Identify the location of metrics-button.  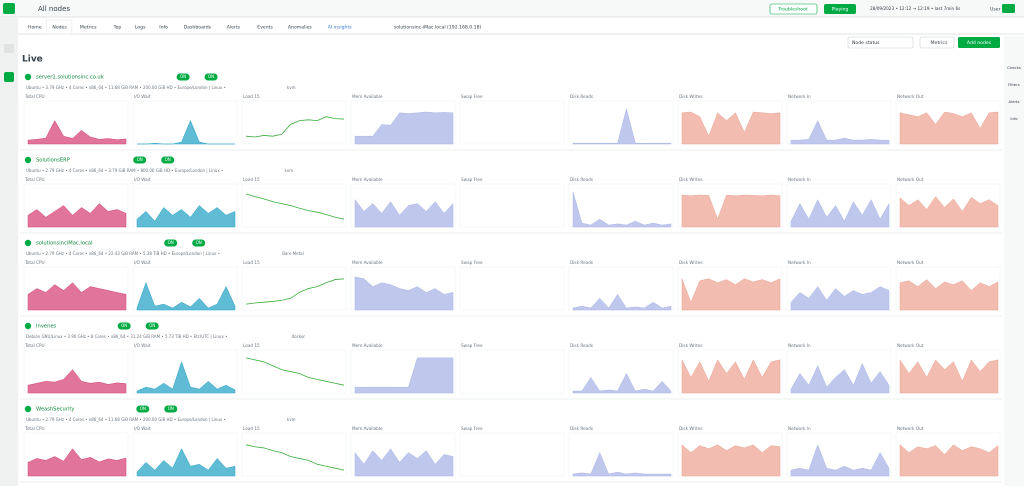
(937, 42).